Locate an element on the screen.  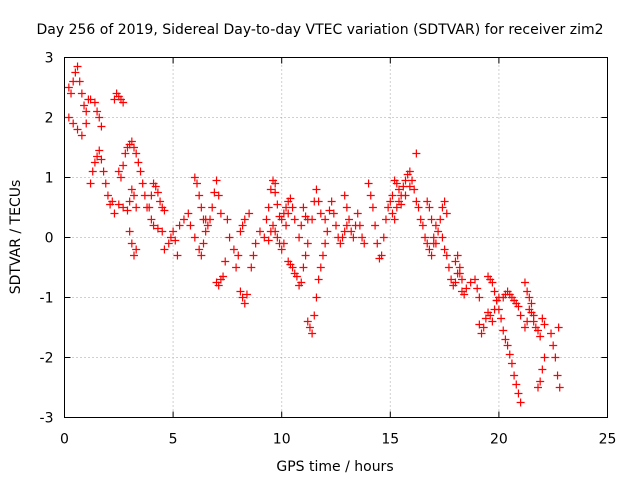
y-tick-label: 3 is located at coordinates (49, 59).